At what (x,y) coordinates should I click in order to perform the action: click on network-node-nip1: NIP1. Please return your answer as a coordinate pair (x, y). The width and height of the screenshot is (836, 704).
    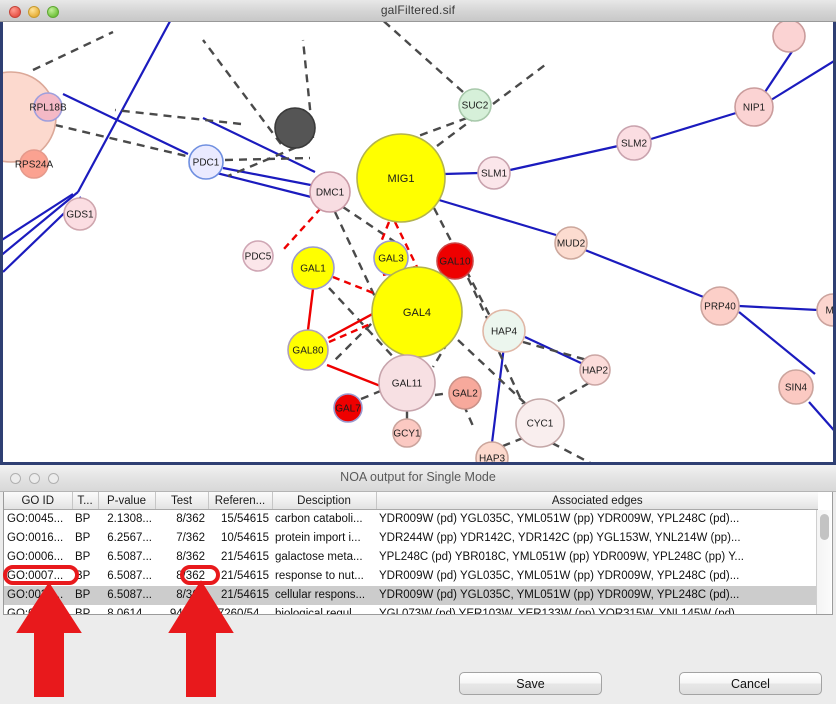
    Looking at the image, I should click on (754, 107).